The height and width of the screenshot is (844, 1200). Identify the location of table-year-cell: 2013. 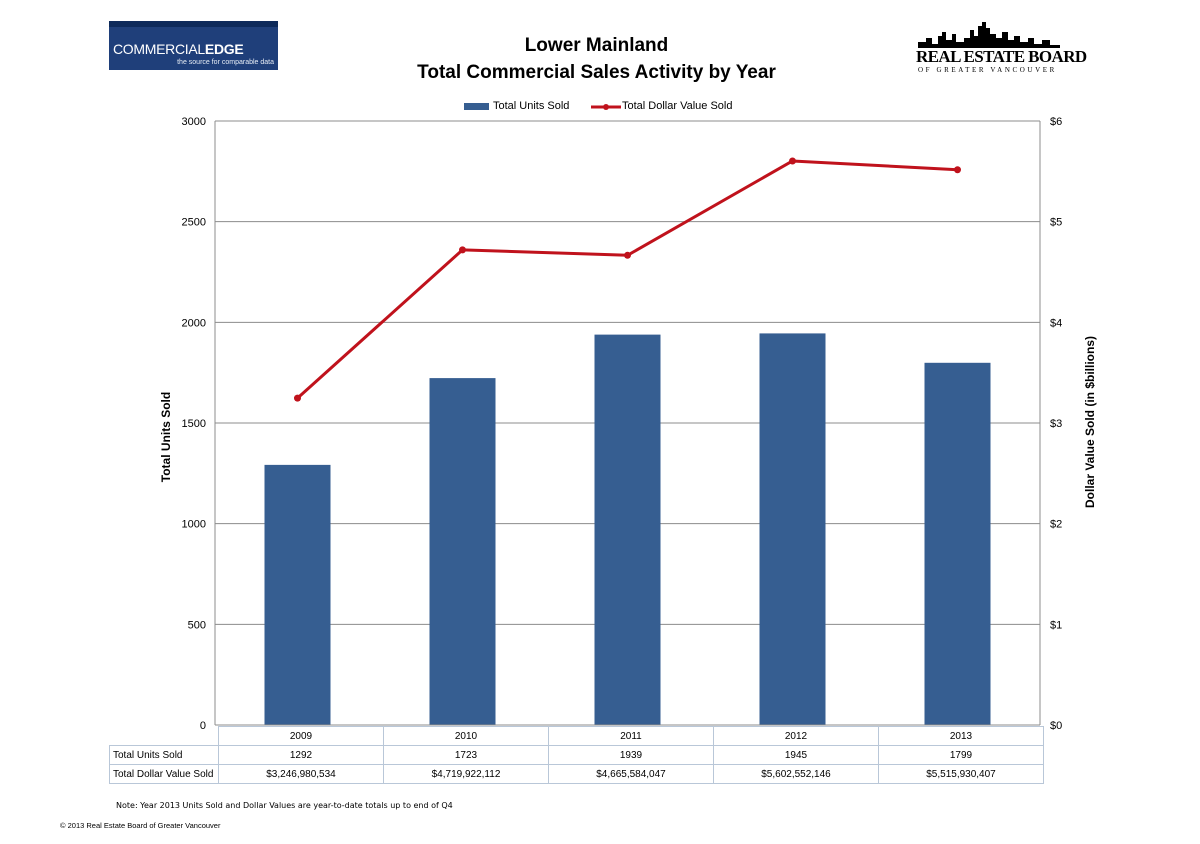
(961, 736).